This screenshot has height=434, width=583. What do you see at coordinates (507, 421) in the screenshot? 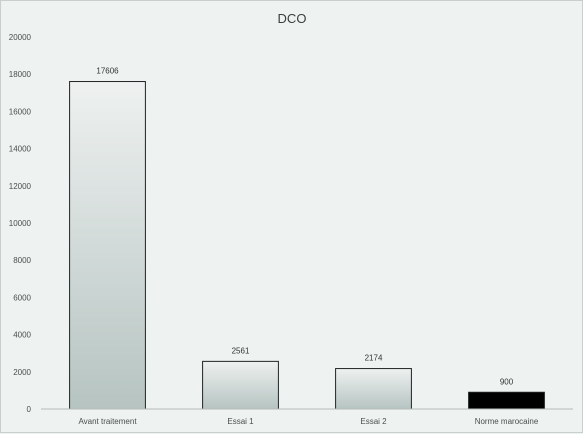
I see `x-tick-label: Norme marocaine` at bounding box center [507, 421].